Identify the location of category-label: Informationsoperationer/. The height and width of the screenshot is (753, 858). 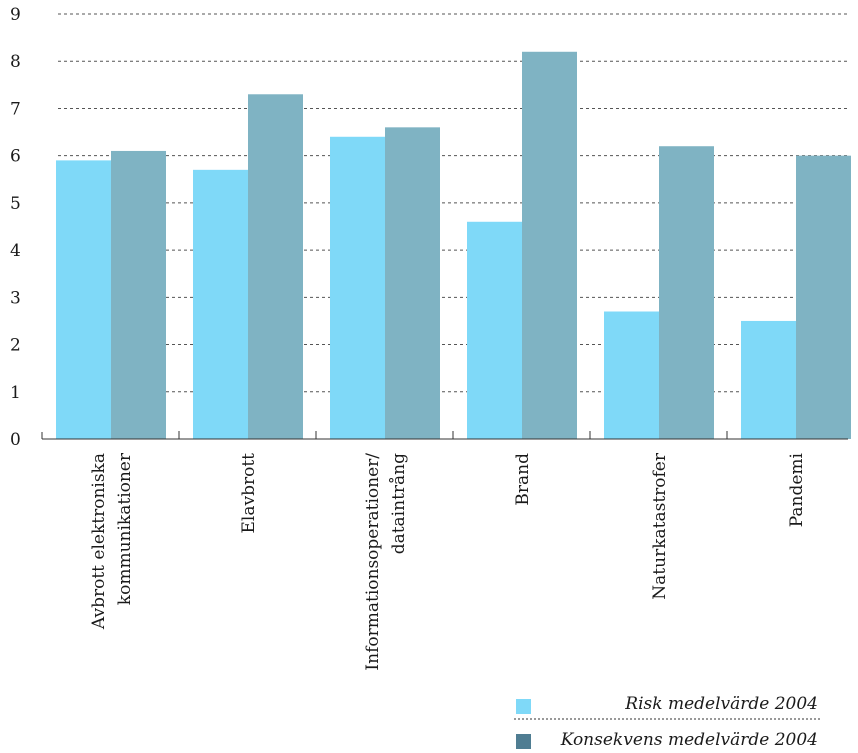
(373, 562).